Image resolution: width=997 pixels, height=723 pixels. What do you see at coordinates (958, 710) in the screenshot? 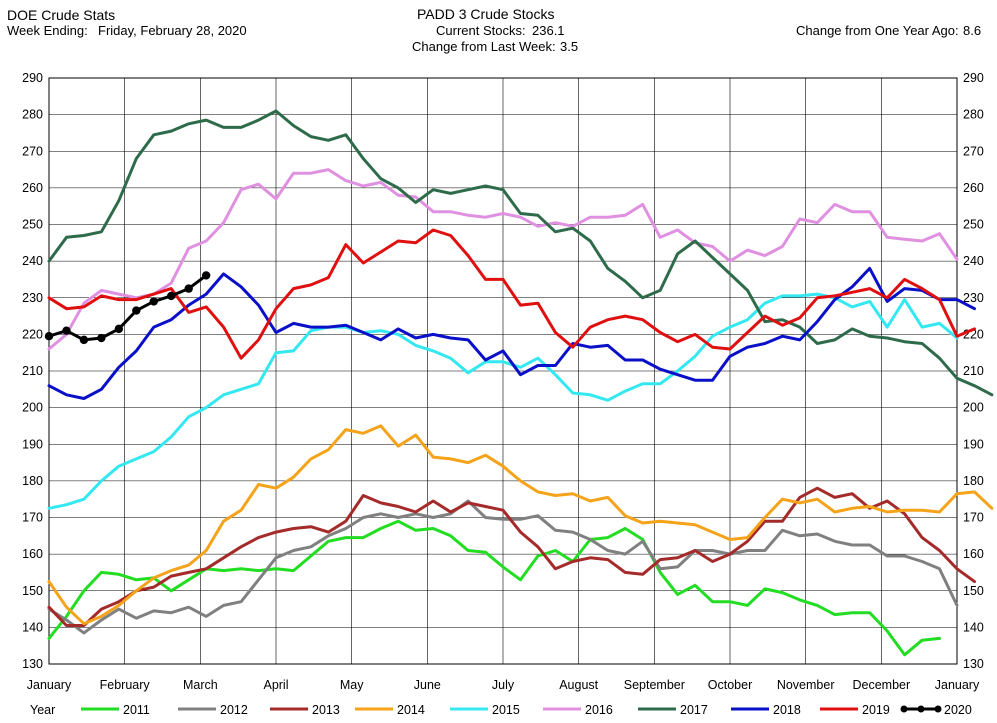
I see `legend-label-2020: 2020` at bounding box center [958, 710].